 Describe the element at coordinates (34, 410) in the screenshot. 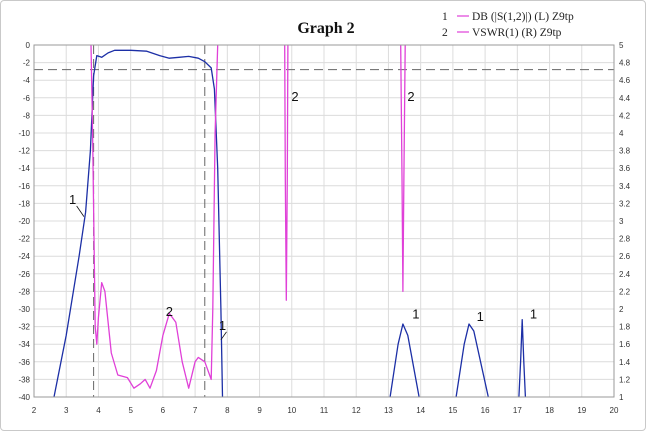

I see `x-tick-label: 2` at that location.